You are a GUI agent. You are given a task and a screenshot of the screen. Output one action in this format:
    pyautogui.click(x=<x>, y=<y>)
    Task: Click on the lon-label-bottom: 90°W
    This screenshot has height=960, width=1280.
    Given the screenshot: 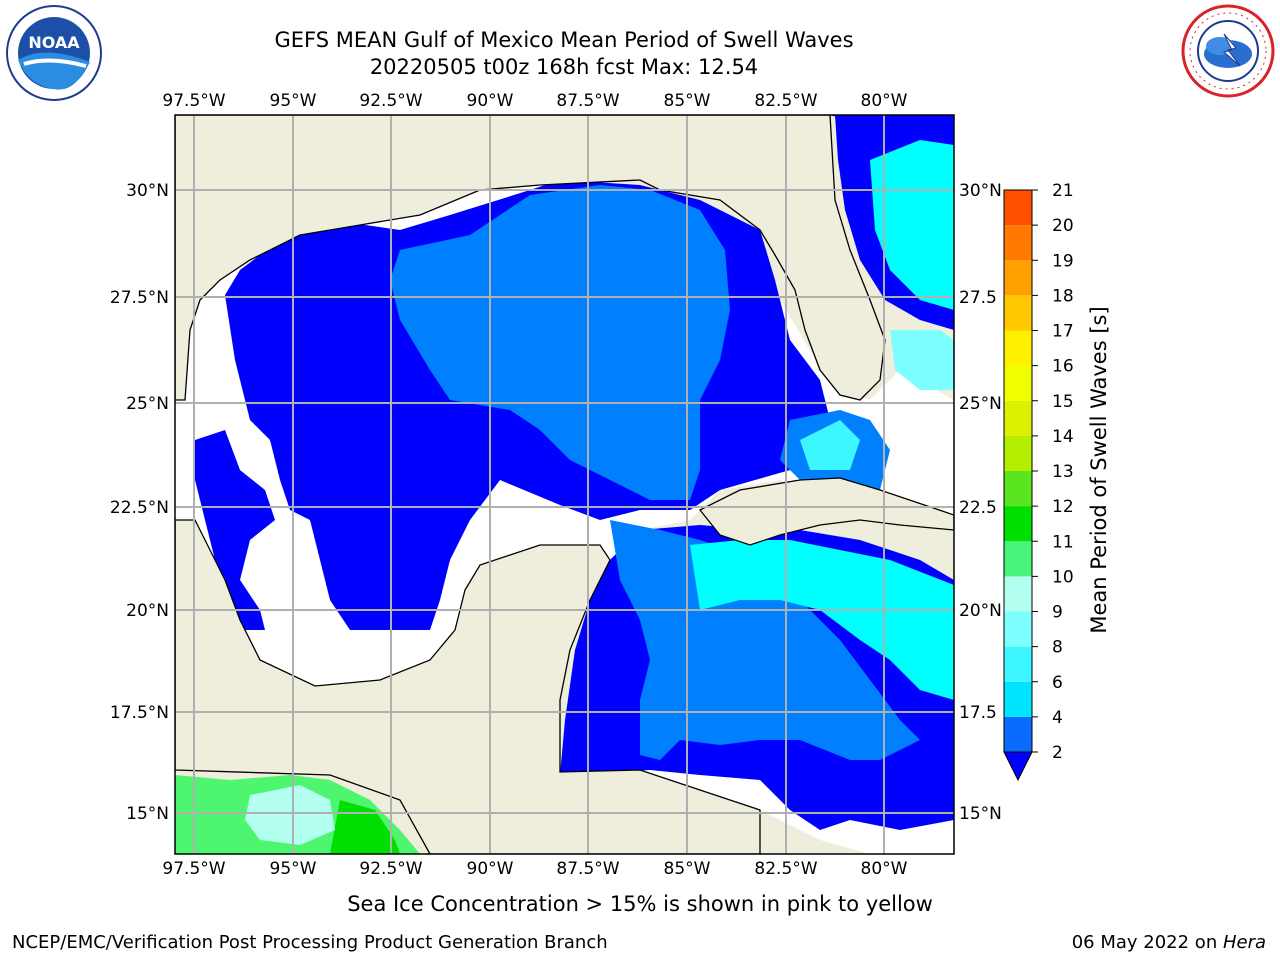 What is the action you would take?
    pyautogui.click(x=490, y=869)
    